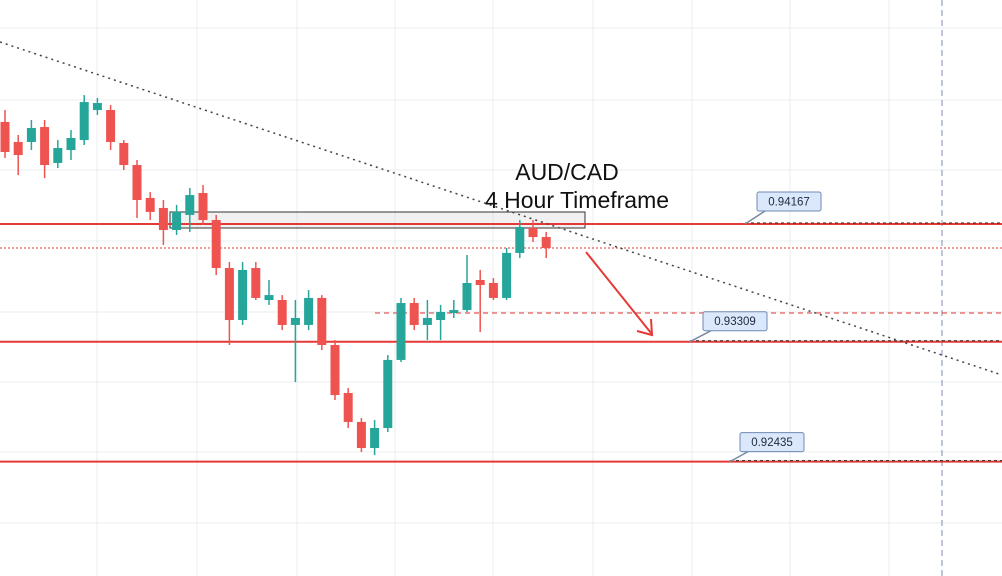  I want to click on level-label: 0.93309, so click(735, 322).